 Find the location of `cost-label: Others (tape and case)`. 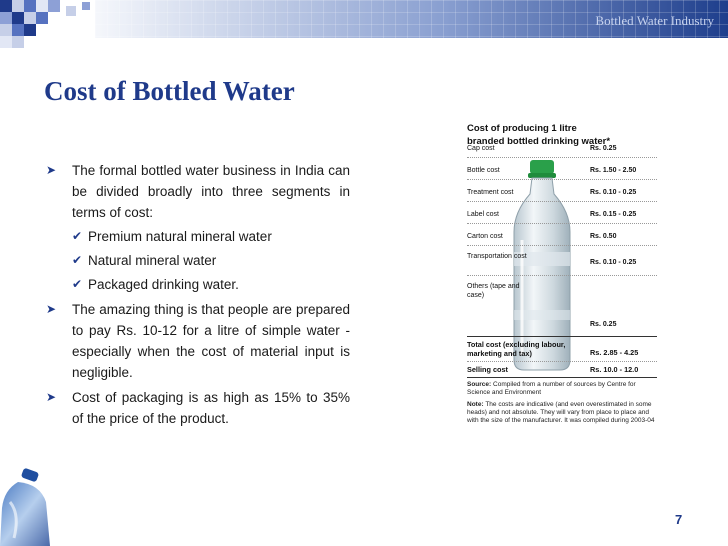

cost-label: Others (tape and case) is located at coordinates (493, 291).